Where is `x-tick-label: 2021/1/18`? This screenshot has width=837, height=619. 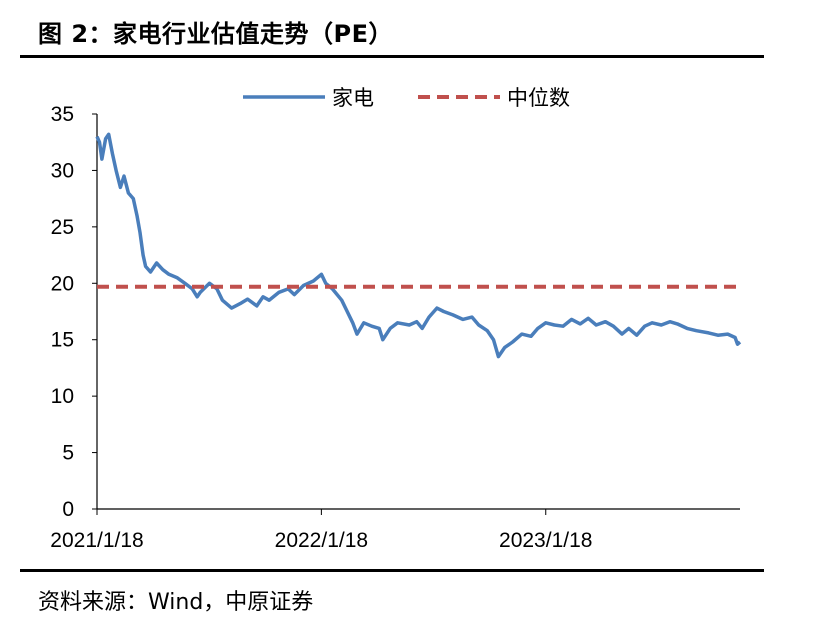 x-tick-label: 2021/1/18 is located at coordinates (96, 540).